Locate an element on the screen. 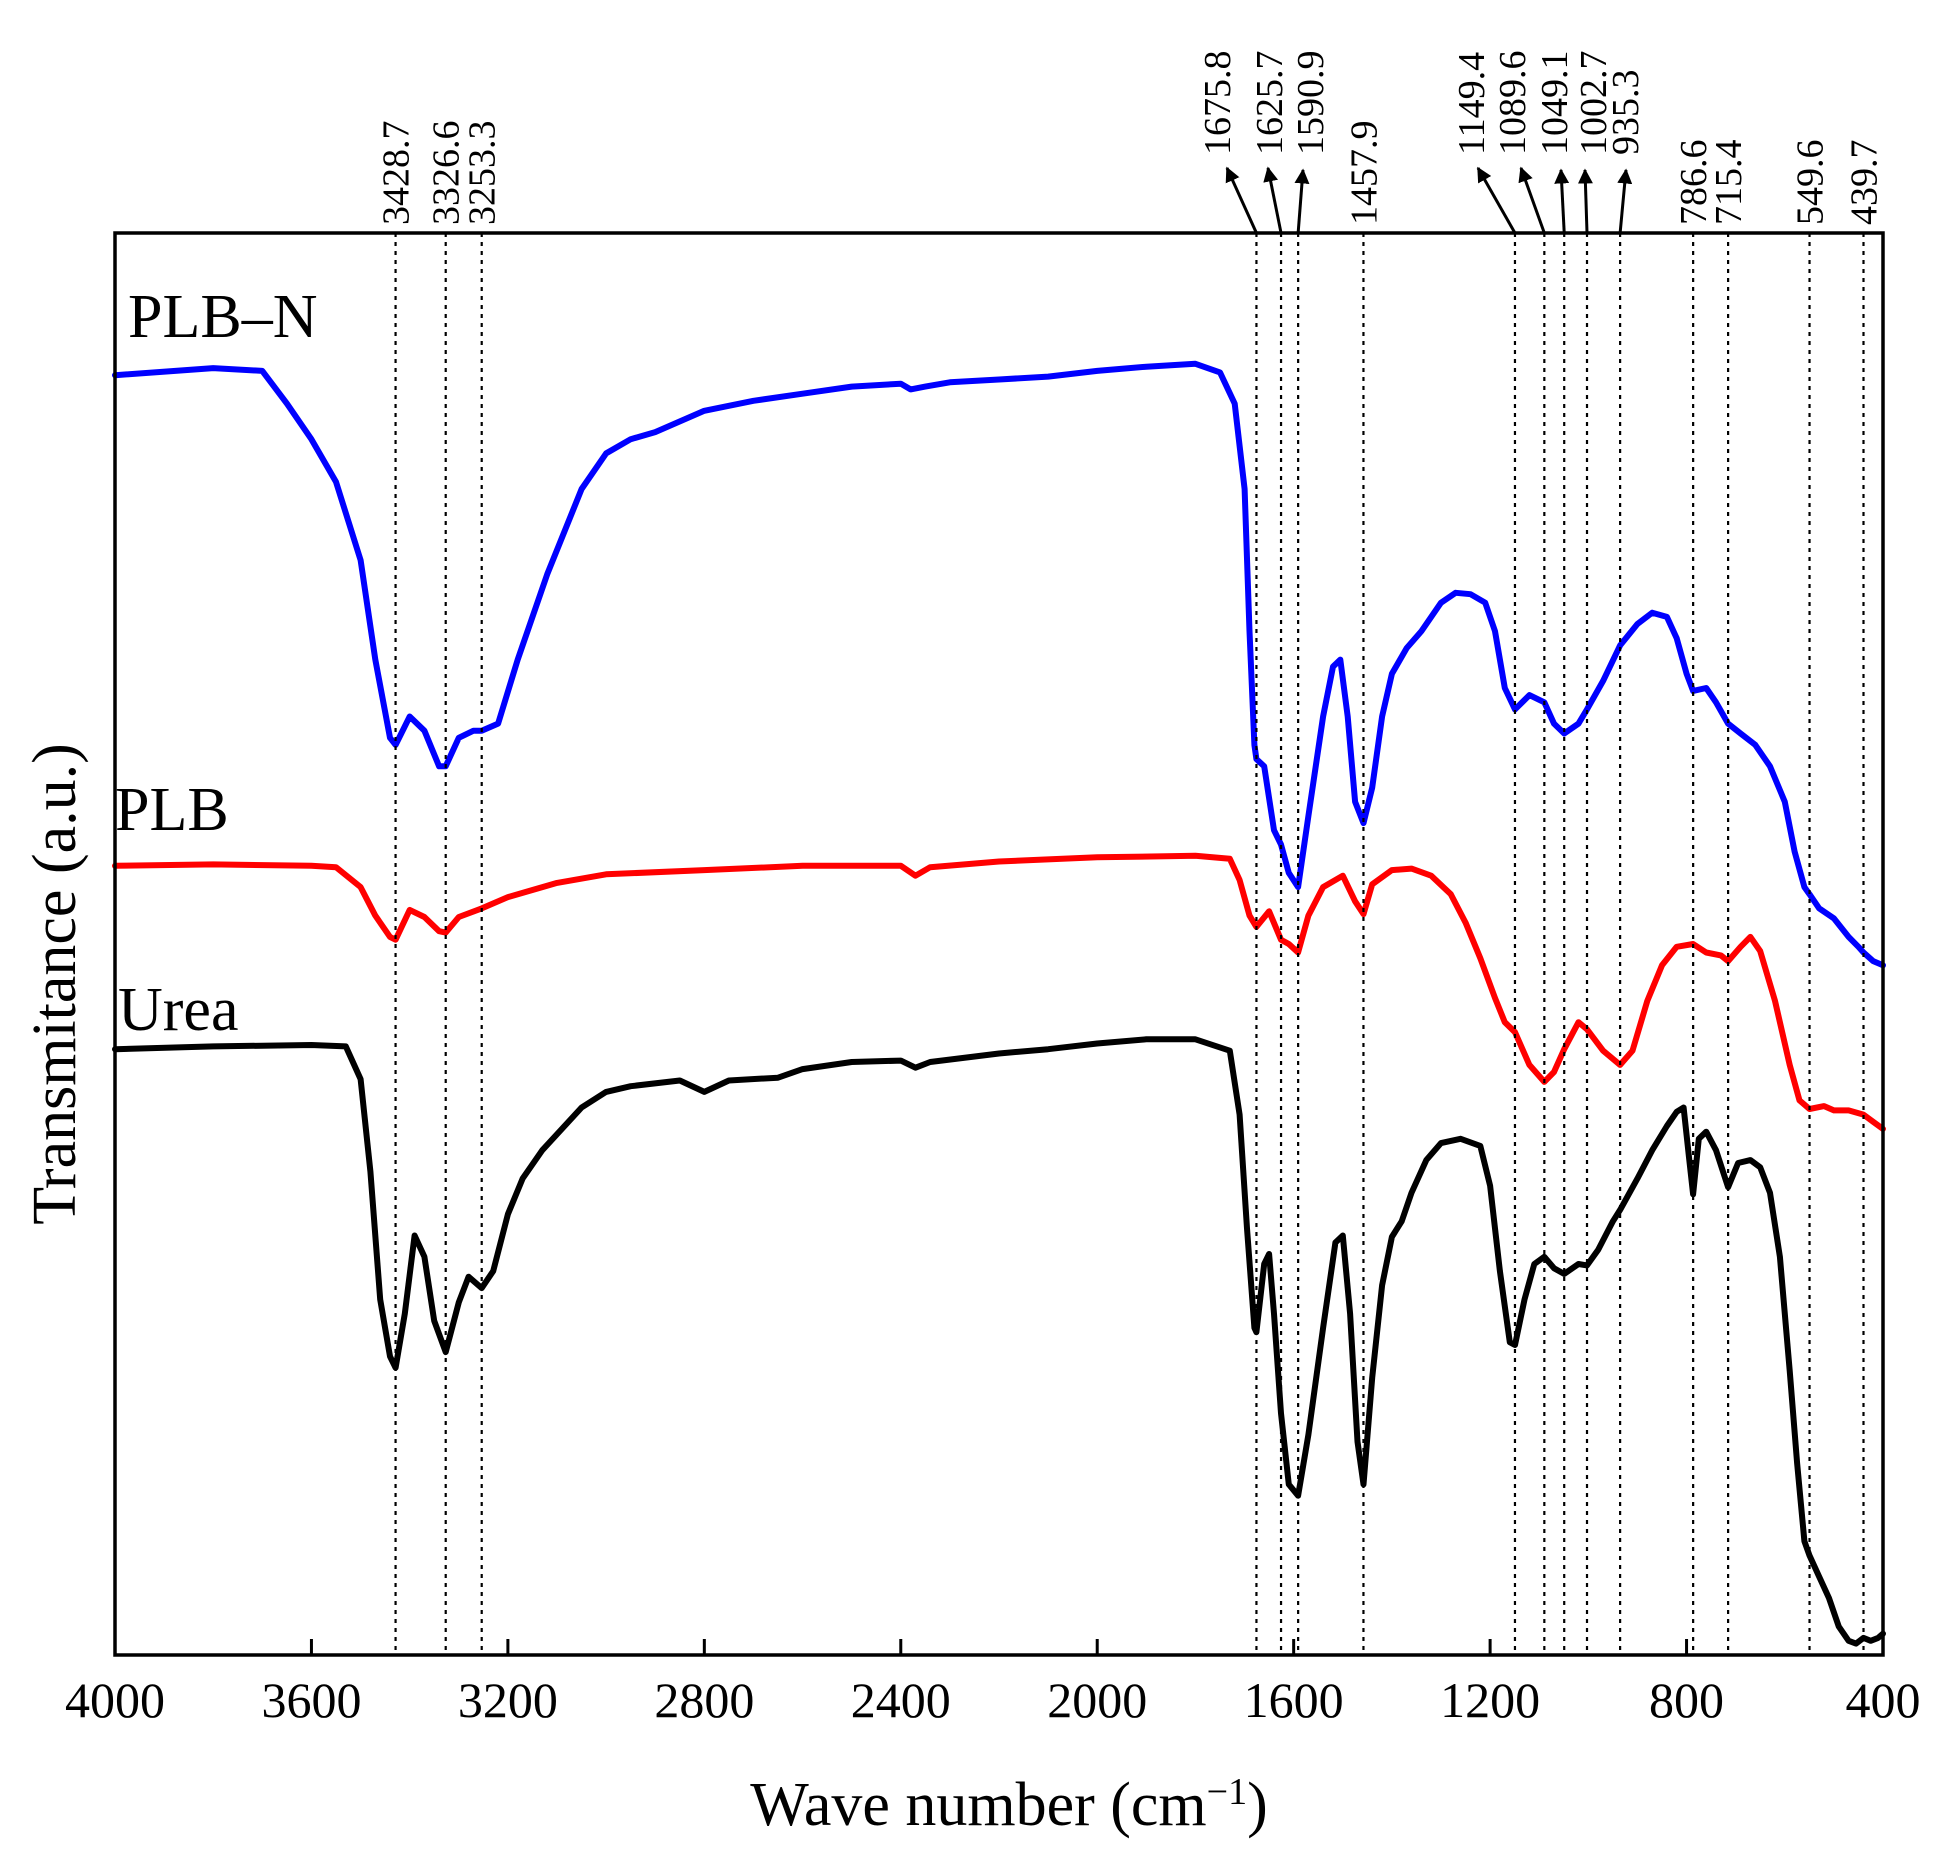  peak-marker-1049-1: 1049.1 is located at coordinates (1555, 853).